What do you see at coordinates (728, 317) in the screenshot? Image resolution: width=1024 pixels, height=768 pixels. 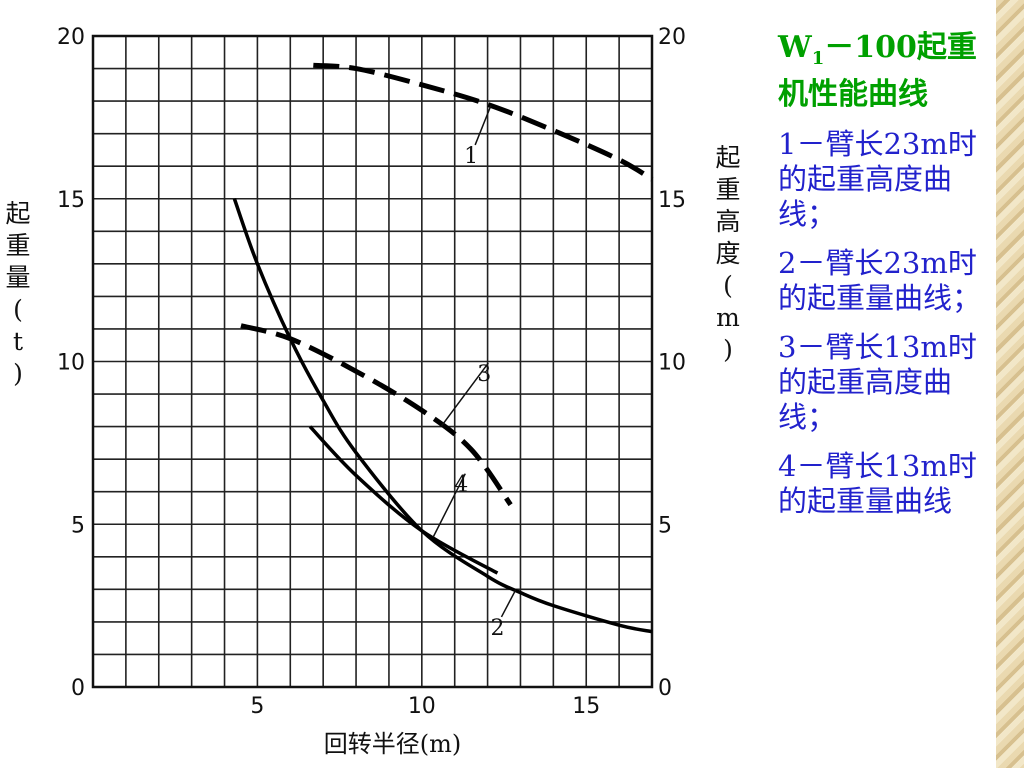 I see `axis-label-char: m` at bounding box center [728, 317].